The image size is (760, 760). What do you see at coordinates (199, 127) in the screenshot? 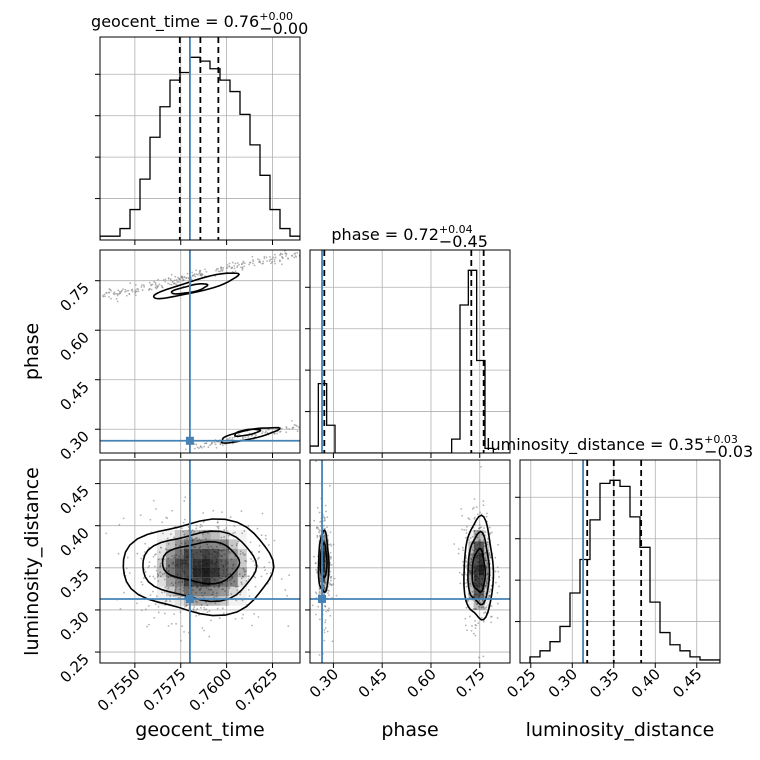
I see `panel-geocent_time: geocent_time = 0.76+0.00−0.00` at bounding box center [199, 127].